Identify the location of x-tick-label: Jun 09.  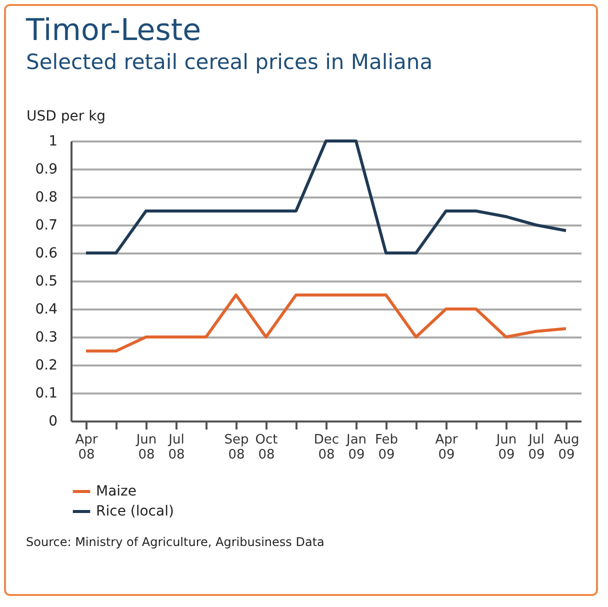
(506, 447).